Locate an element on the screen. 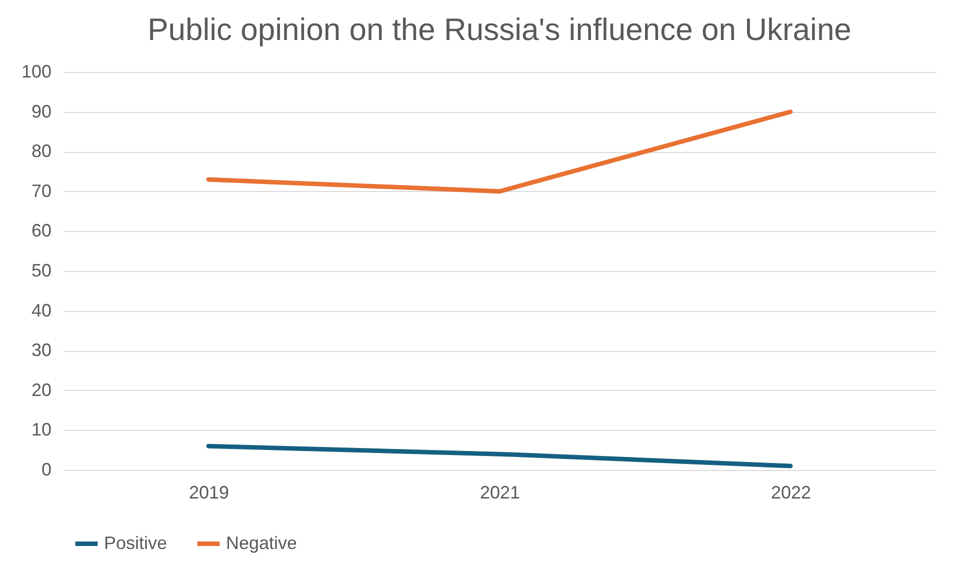 The image size is (956, 578). legend-label: Positive is located at coordinates (136, 542).